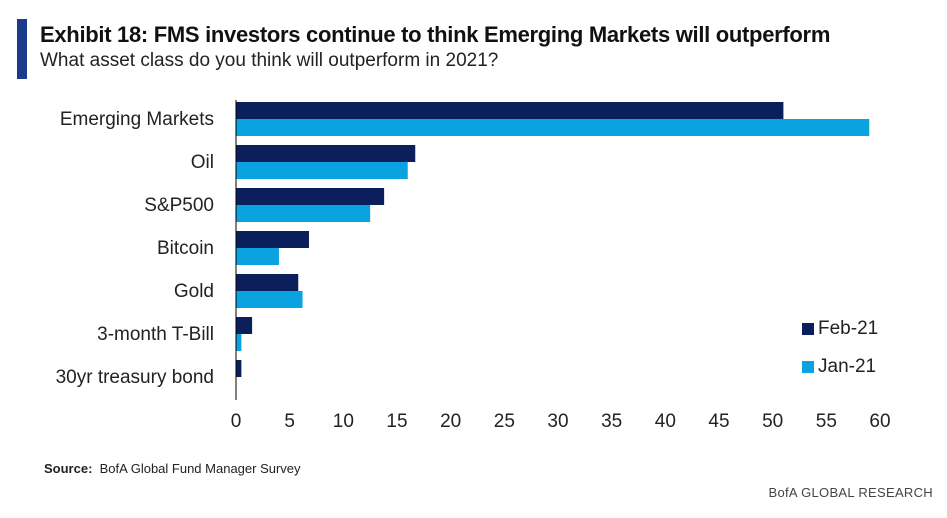 This screenshot has width=947, height=518. What do you see at coordinates (202, 162) in the screenshot?
I see `category-label: Oil` at bounding box center [202, 162].